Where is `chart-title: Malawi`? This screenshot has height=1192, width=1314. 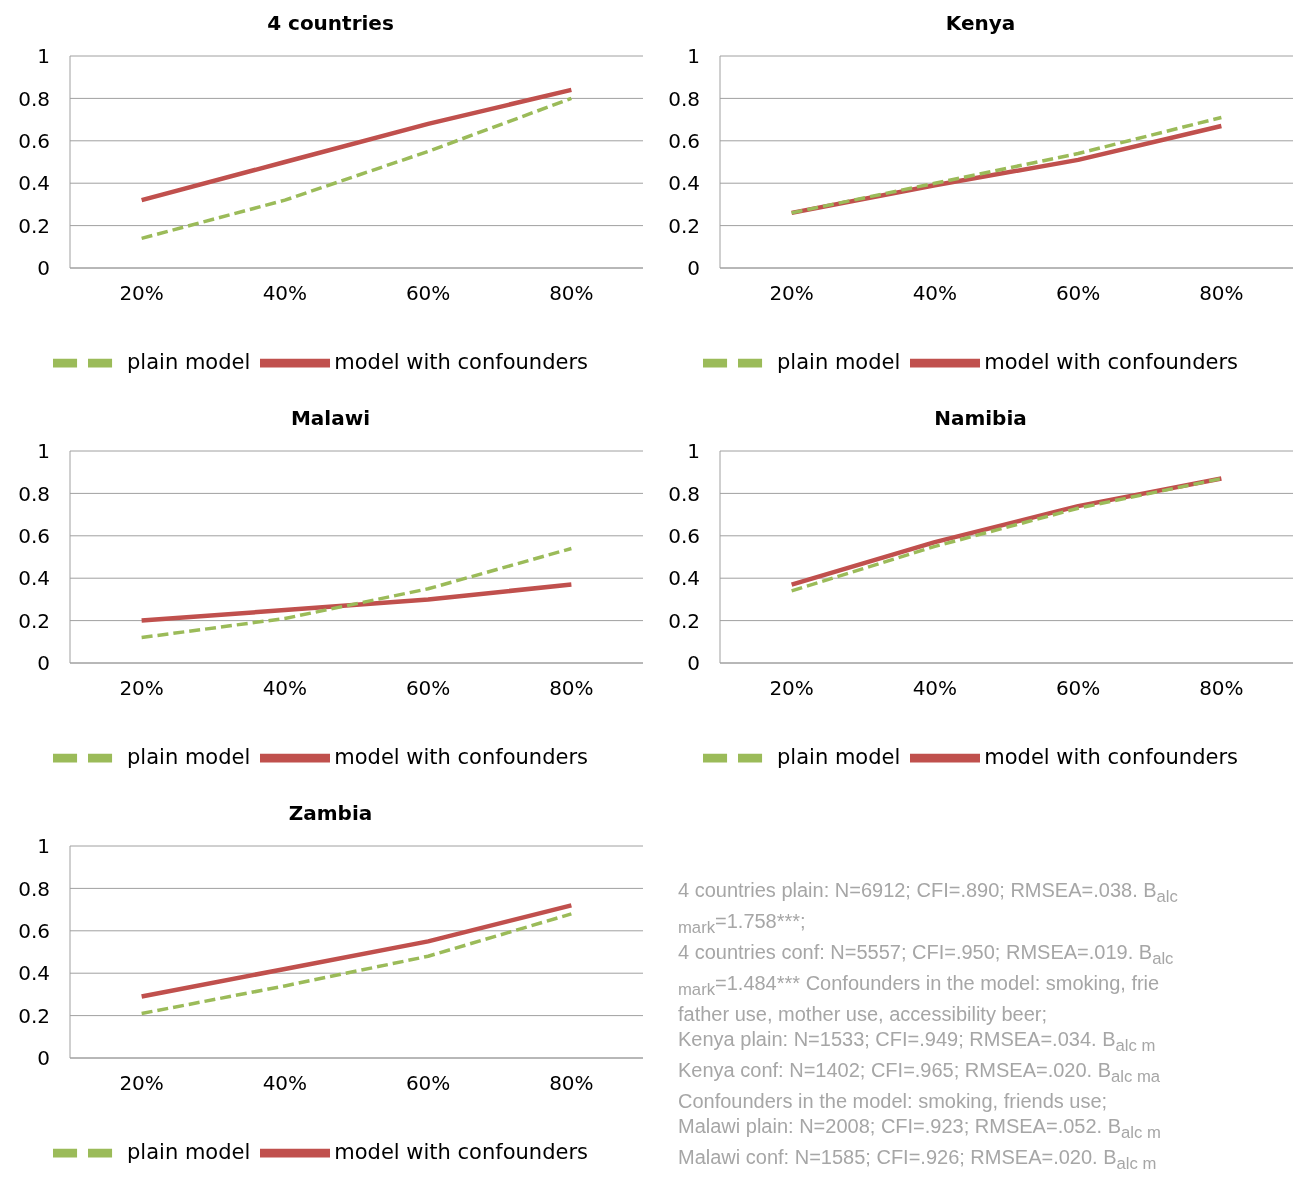
chart-title: Malawi is located at coordinates (330, 418).